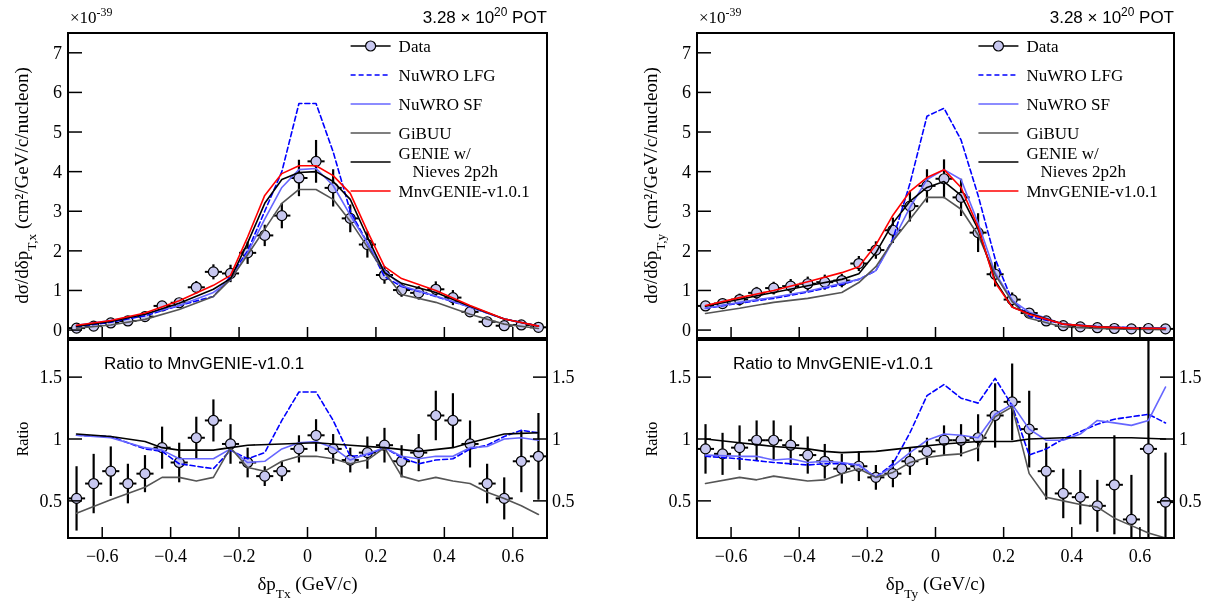 The height and width of the screenshot is (607, 1221). I want to click on x-axis-title: δp$_{Ty}$ (GeV/c), so click(935, 587).